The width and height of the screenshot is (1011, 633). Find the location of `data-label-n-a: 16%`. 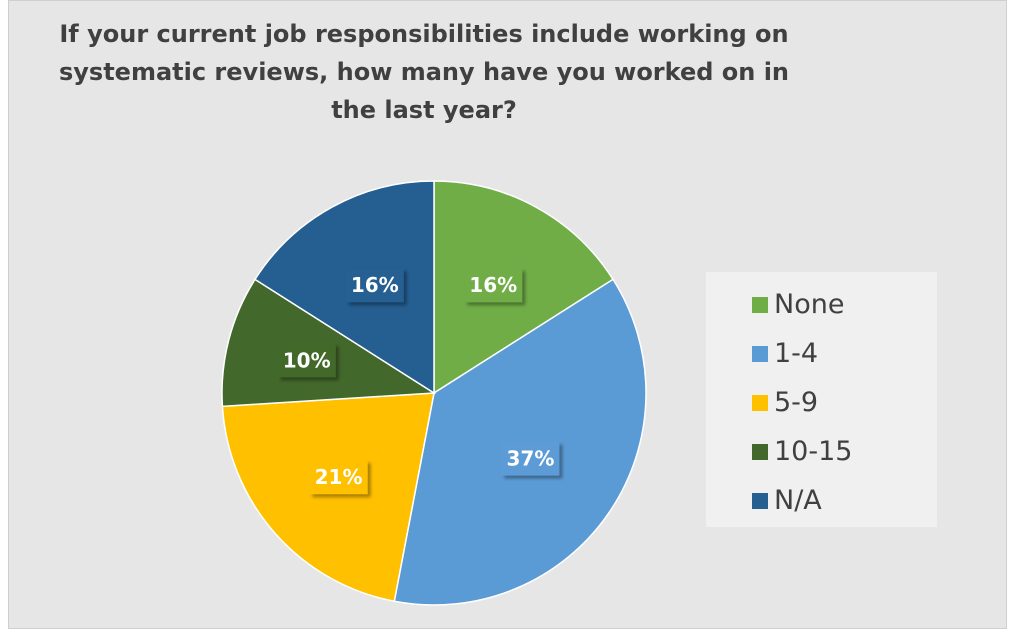

data-label-n-a: 16% is located at coordinates (374, 285).